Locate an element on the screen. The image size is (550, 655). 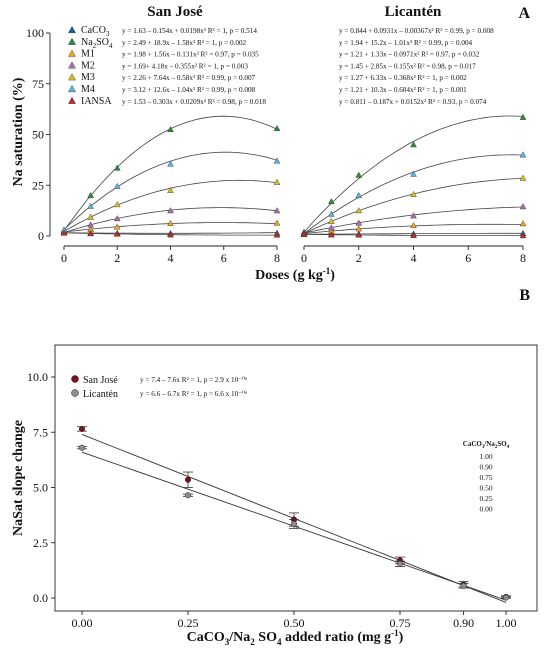
legend-label-sub: 3 is located at coordinates (108, 34).